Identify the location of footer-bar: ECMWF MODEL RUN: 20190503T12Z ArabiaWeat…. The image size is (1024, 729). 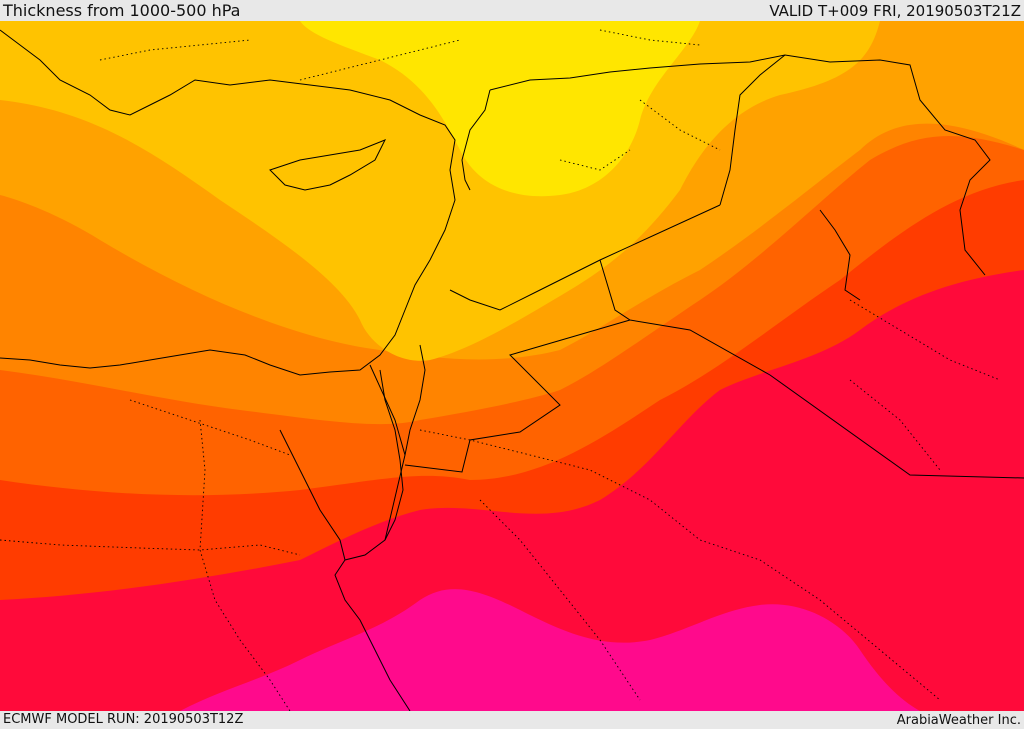
(512, 720).